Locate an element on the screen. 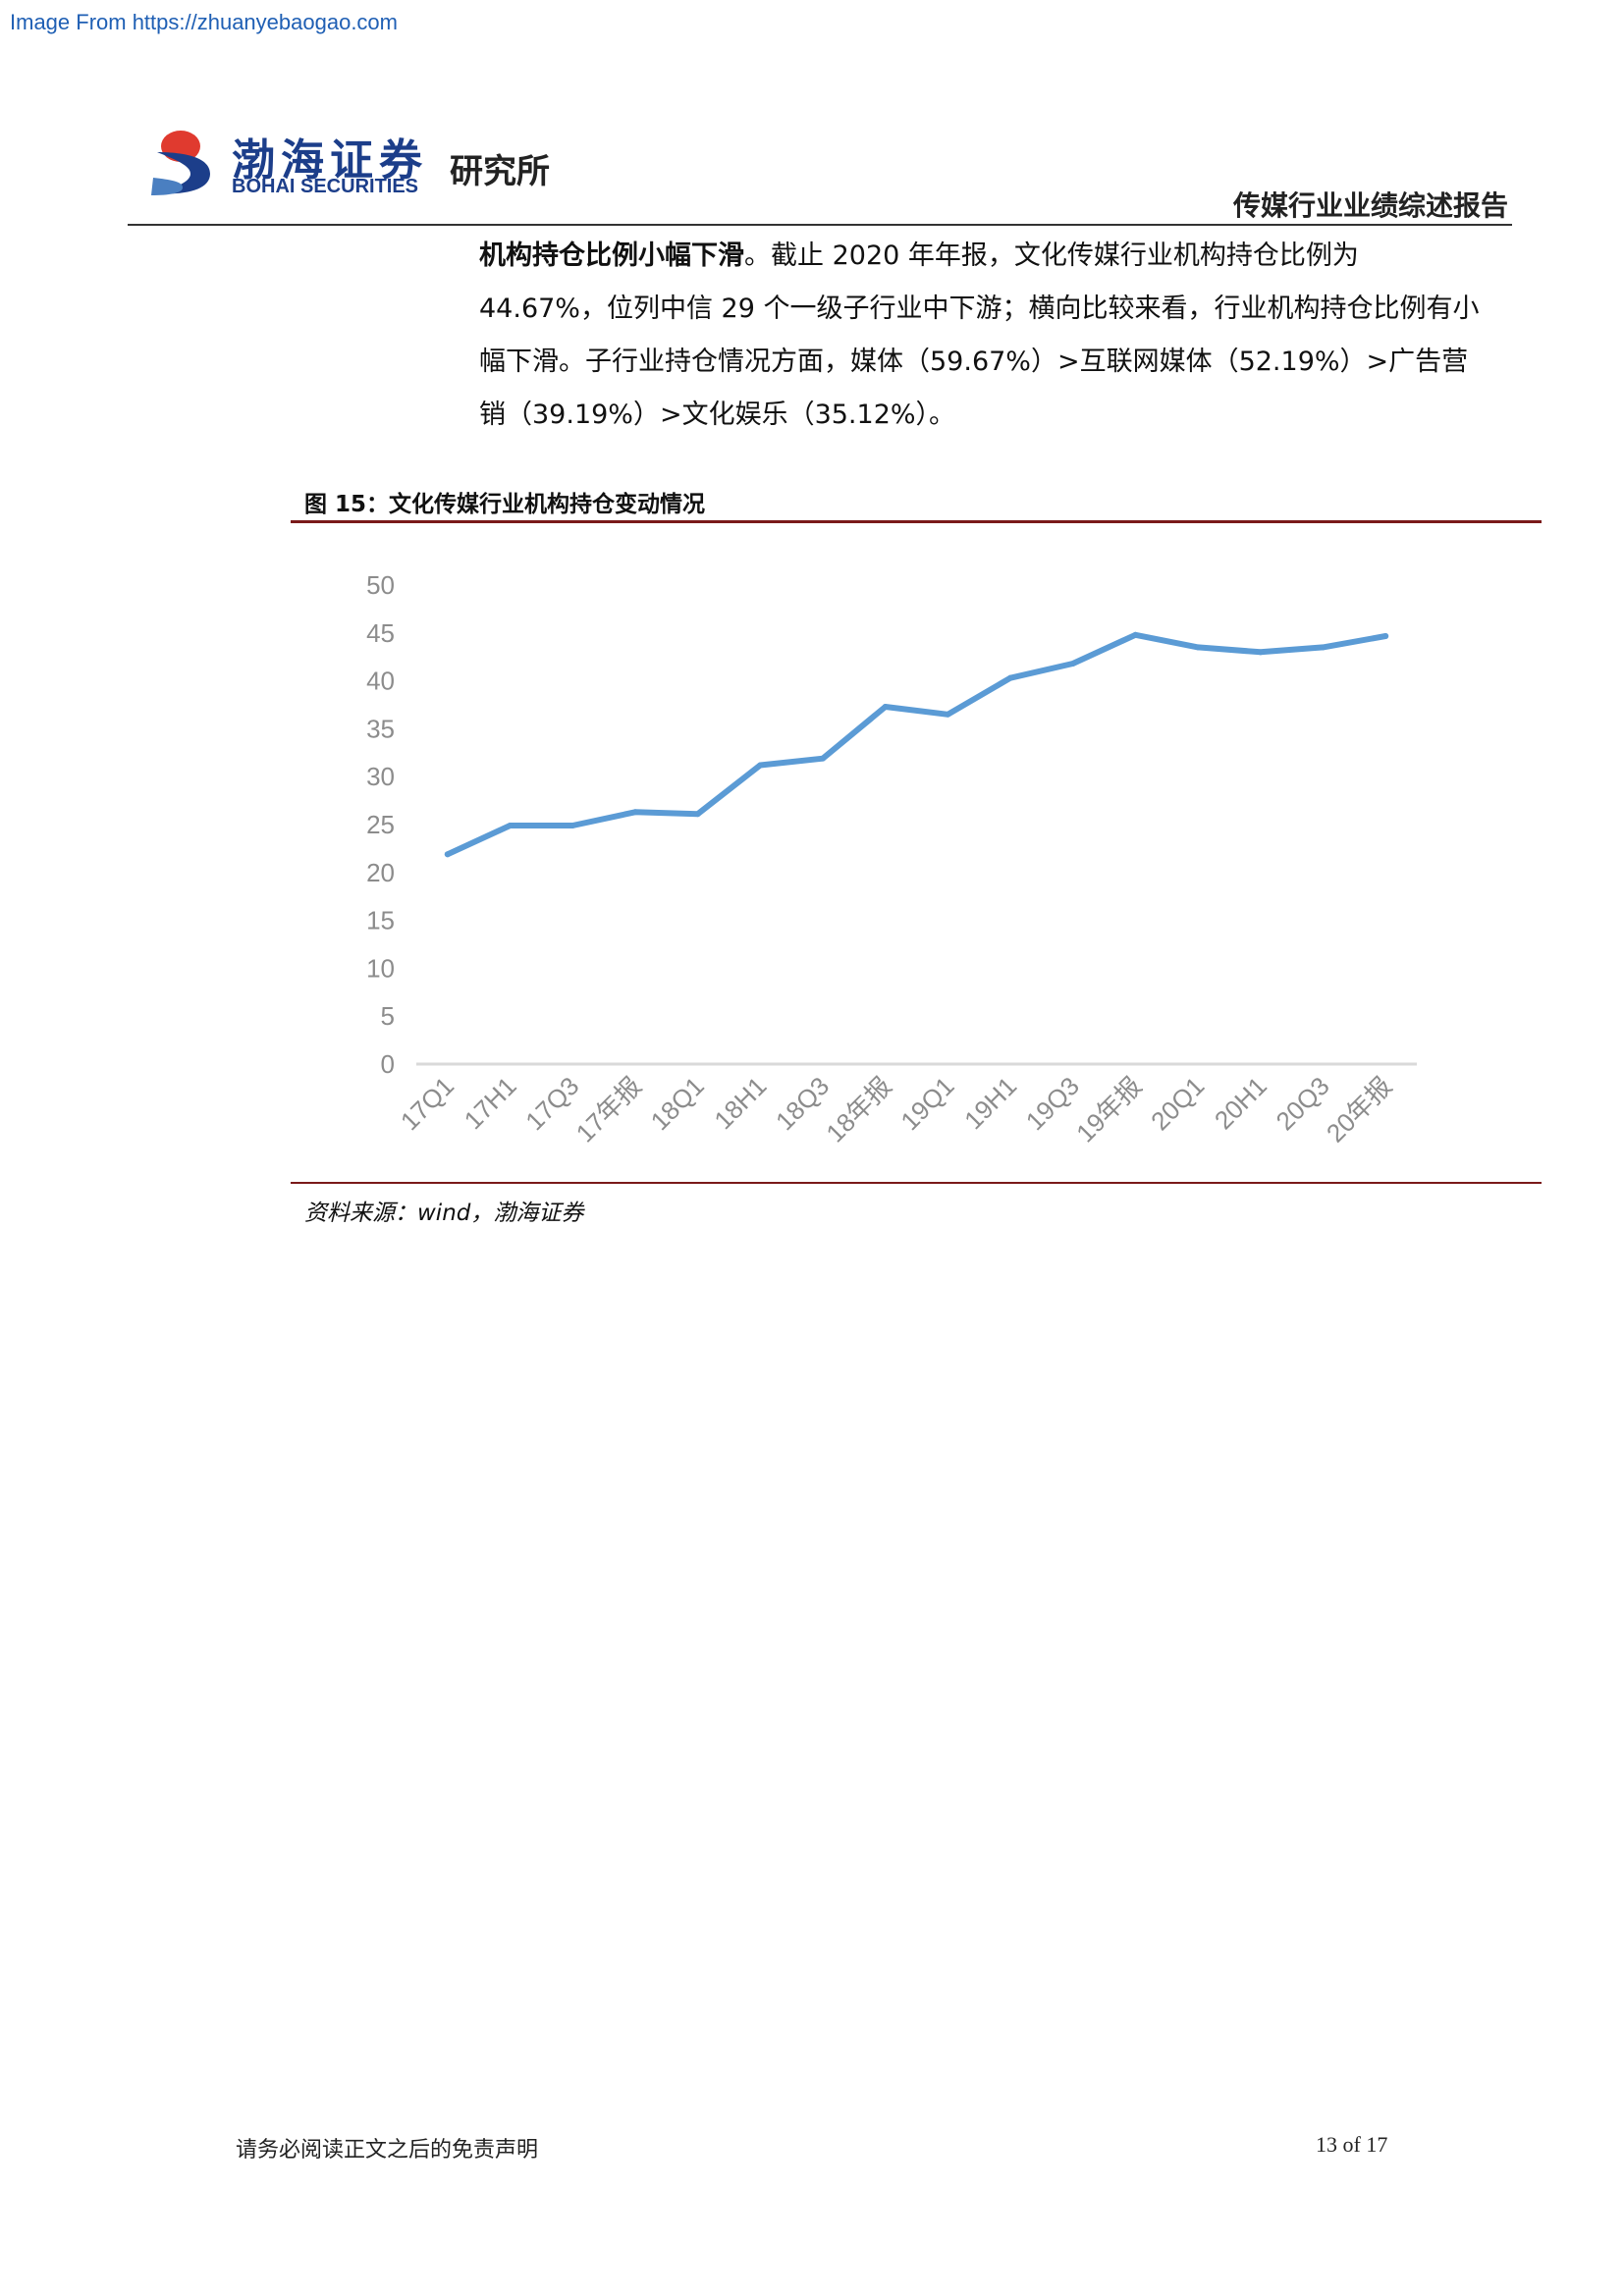 This screenshot has height=2296, width=1624. x-tick-label: 18Q1 is located at coordinates (677, 1103).